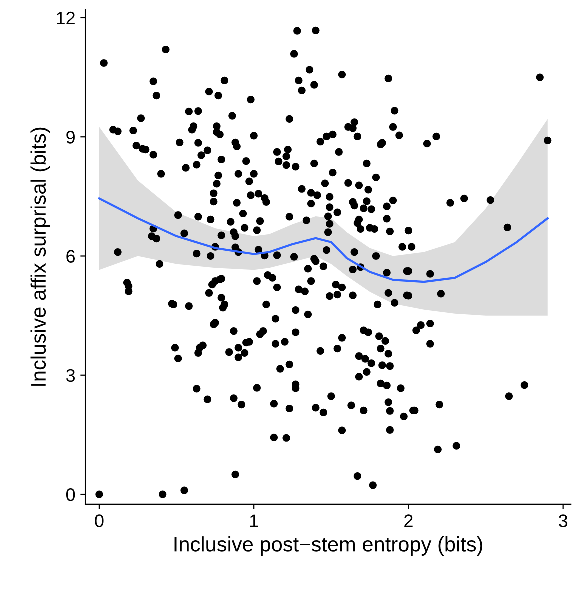 This screenshot has width=578, height=590. What do you see at coordinates (70, 137) in the screenshot?
I see `y-tick-label: 9` at bounding box center [70, 137].